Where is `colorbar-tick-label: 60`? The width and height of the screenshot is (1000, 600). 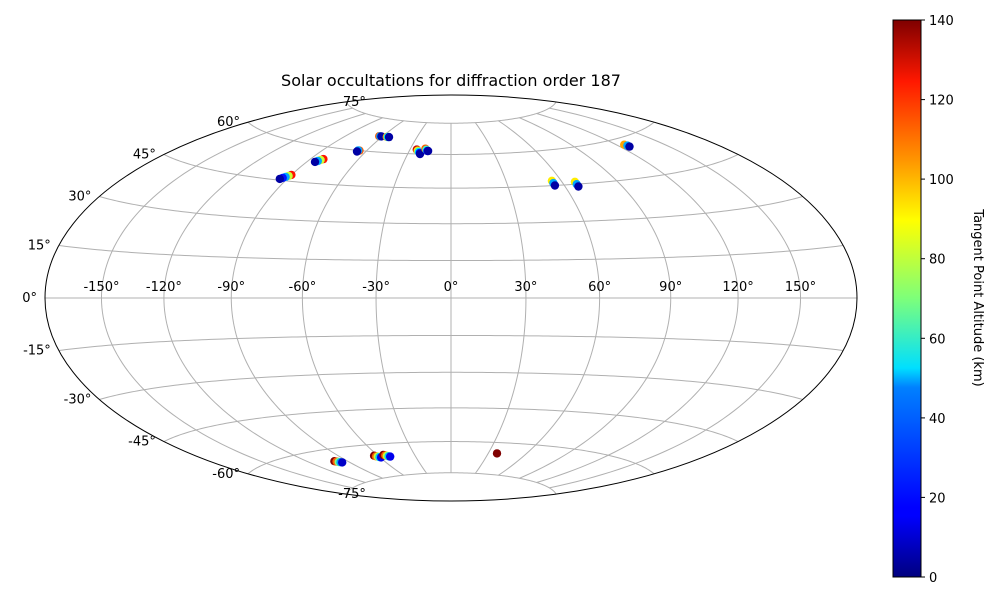 colorbar-tick-label: 60 is located at coordinates (937, 339).